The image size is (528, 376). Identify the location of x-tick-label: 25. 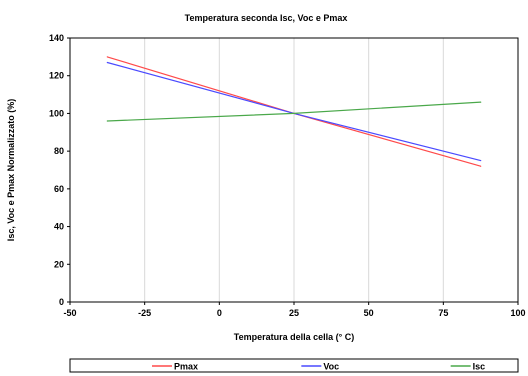
(294, 313).